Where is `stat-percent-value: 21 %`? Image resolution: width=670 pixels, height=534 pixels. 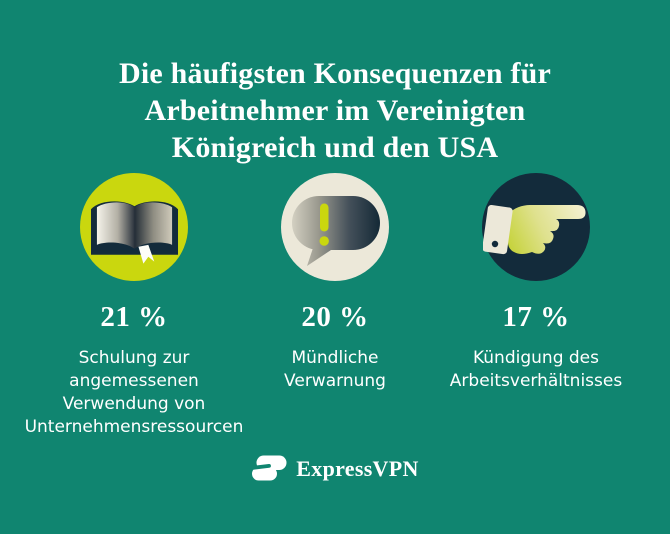
stat-percent-value: 21 % is located at coordinates (134, 317).